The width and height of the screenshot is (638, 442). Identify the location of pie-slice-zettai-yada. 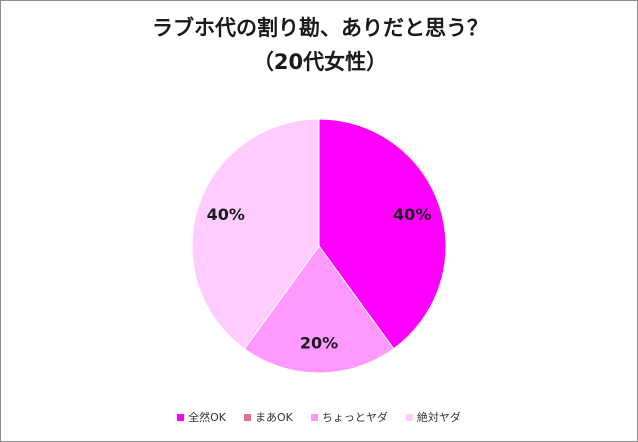
(255, 234).